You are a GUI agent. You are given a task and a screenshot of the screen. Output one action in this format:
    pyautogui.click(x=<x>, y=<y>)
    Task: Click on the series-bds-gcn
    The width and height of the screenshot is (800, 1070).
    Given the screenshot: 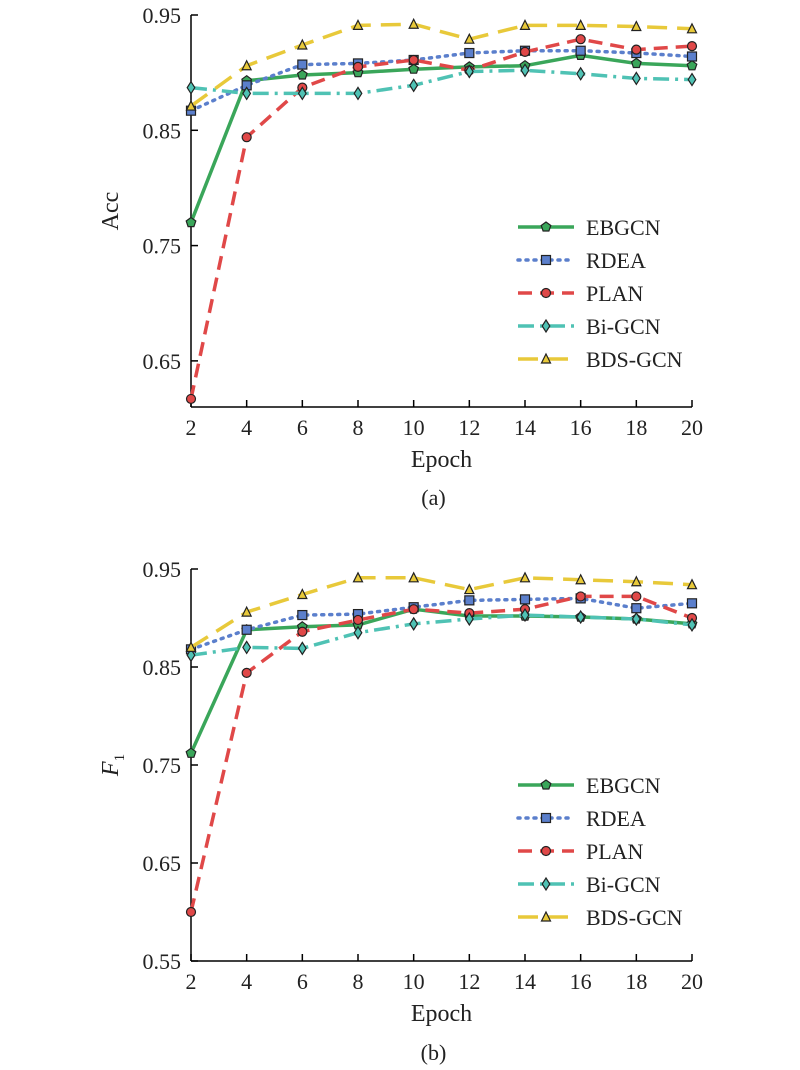 What is the action you would take?
    pyautogui.click(x=441, y=612)
    